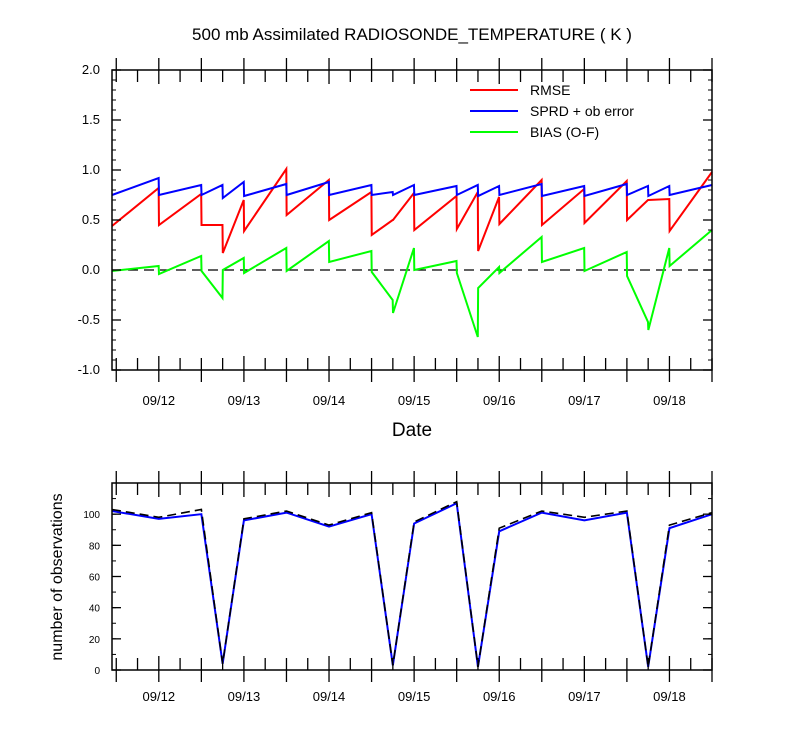 This screenshot has height=750, width=800. What do you see at coordinates (584, 400) in the screenshot?
I see `top-x-tick-label: 09/17` at bounding box center [584, 400].